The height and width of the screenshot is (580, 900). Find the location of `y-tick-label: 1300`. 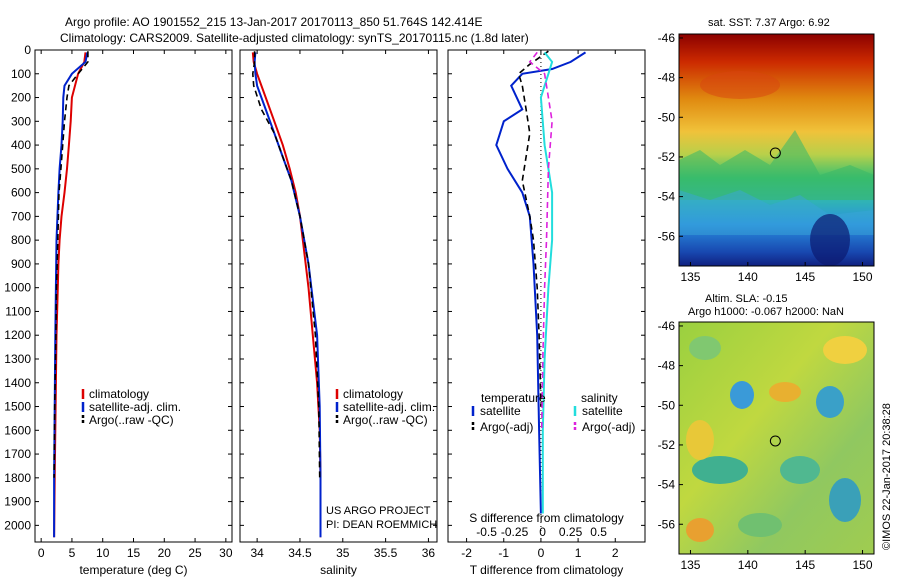

y-tick-label: 1300 is located at coordinates (17, 359).